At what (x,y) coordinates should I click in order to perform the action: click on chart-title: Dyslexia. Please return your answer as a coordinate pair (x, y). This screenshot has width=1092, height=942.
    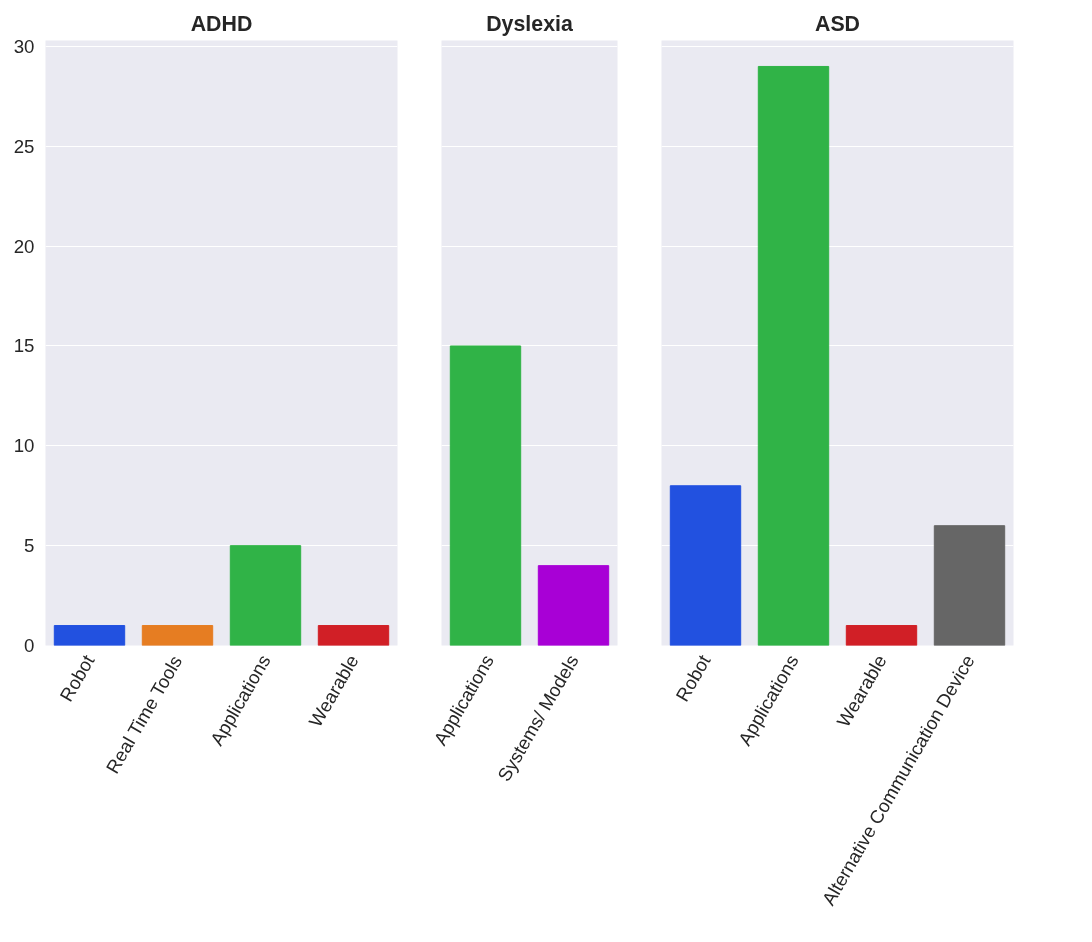
    Looking at the image, I should click on (529, 23).